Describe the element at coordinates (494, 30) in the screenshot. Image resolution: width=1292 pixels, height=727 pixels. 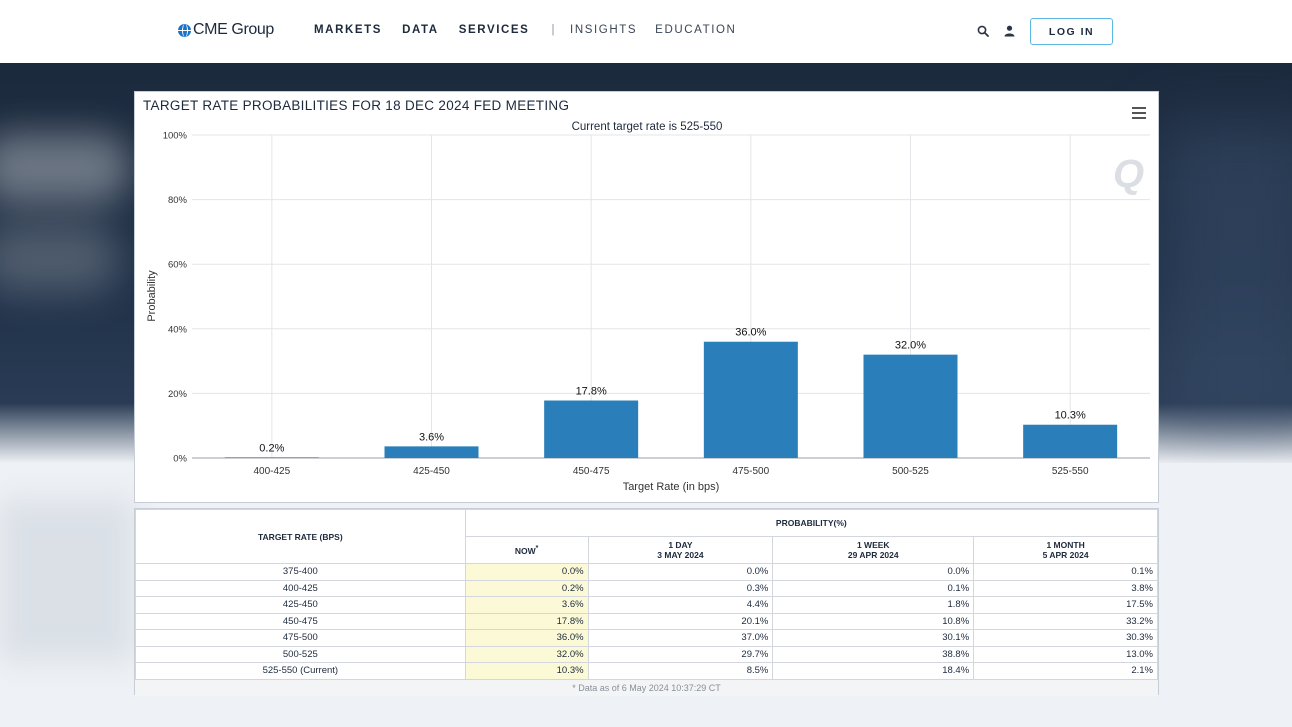
I see `nav-services: SERVICES` at that location.